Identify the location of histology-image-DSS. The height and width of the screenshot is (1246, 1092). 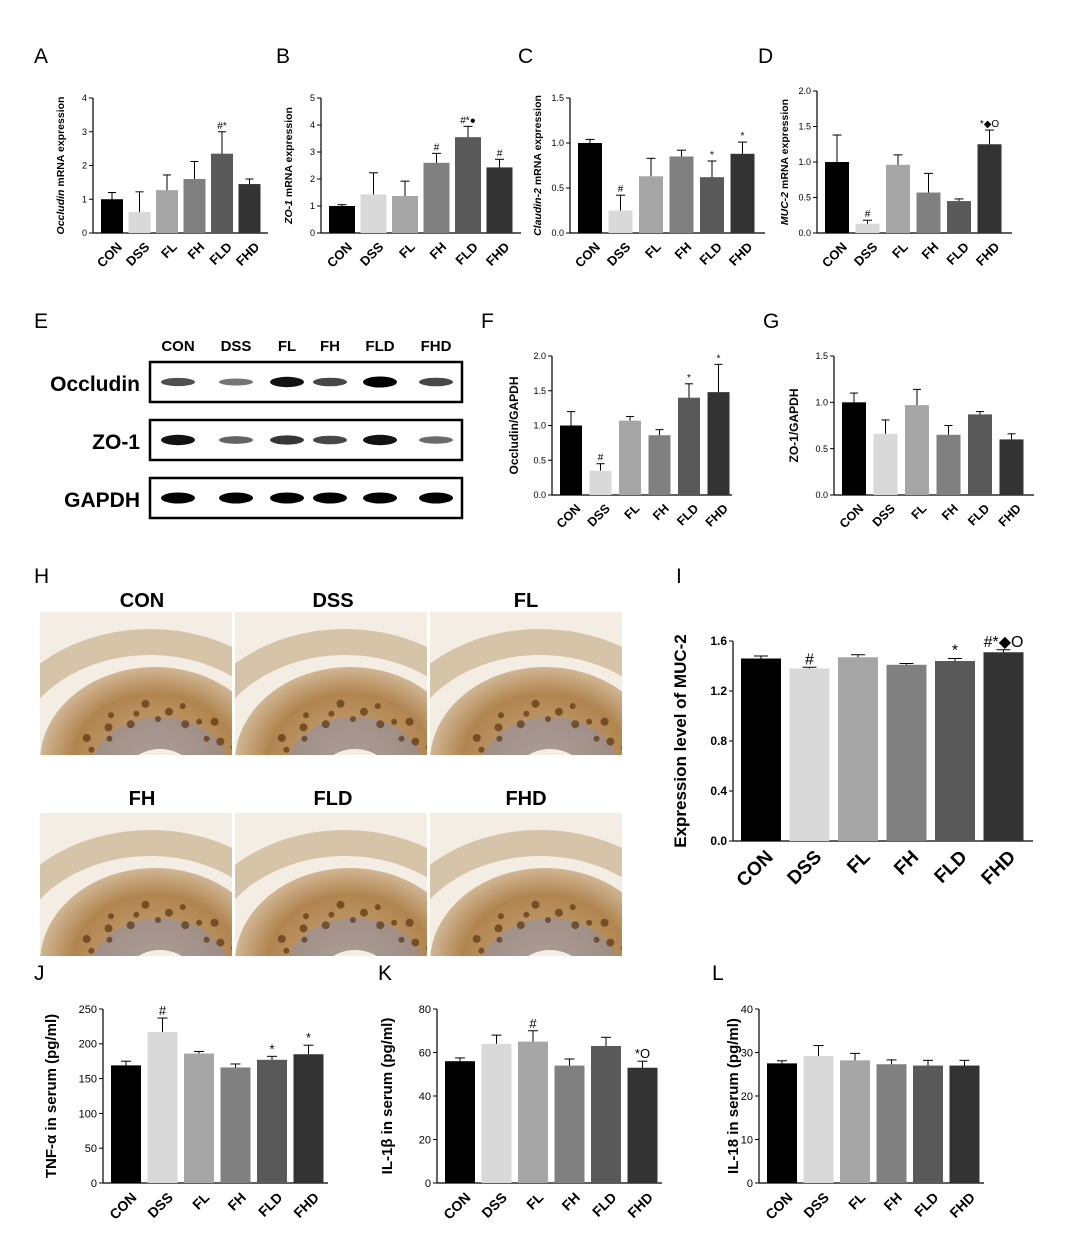
(331, 710).